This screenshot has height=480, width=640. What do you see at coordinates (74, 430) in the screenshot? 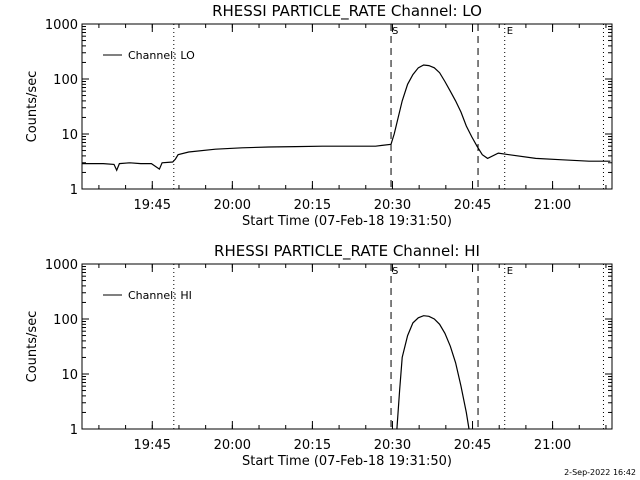
I see `panel-hi-ytick-label: 1` at bounding box center [74, 430].